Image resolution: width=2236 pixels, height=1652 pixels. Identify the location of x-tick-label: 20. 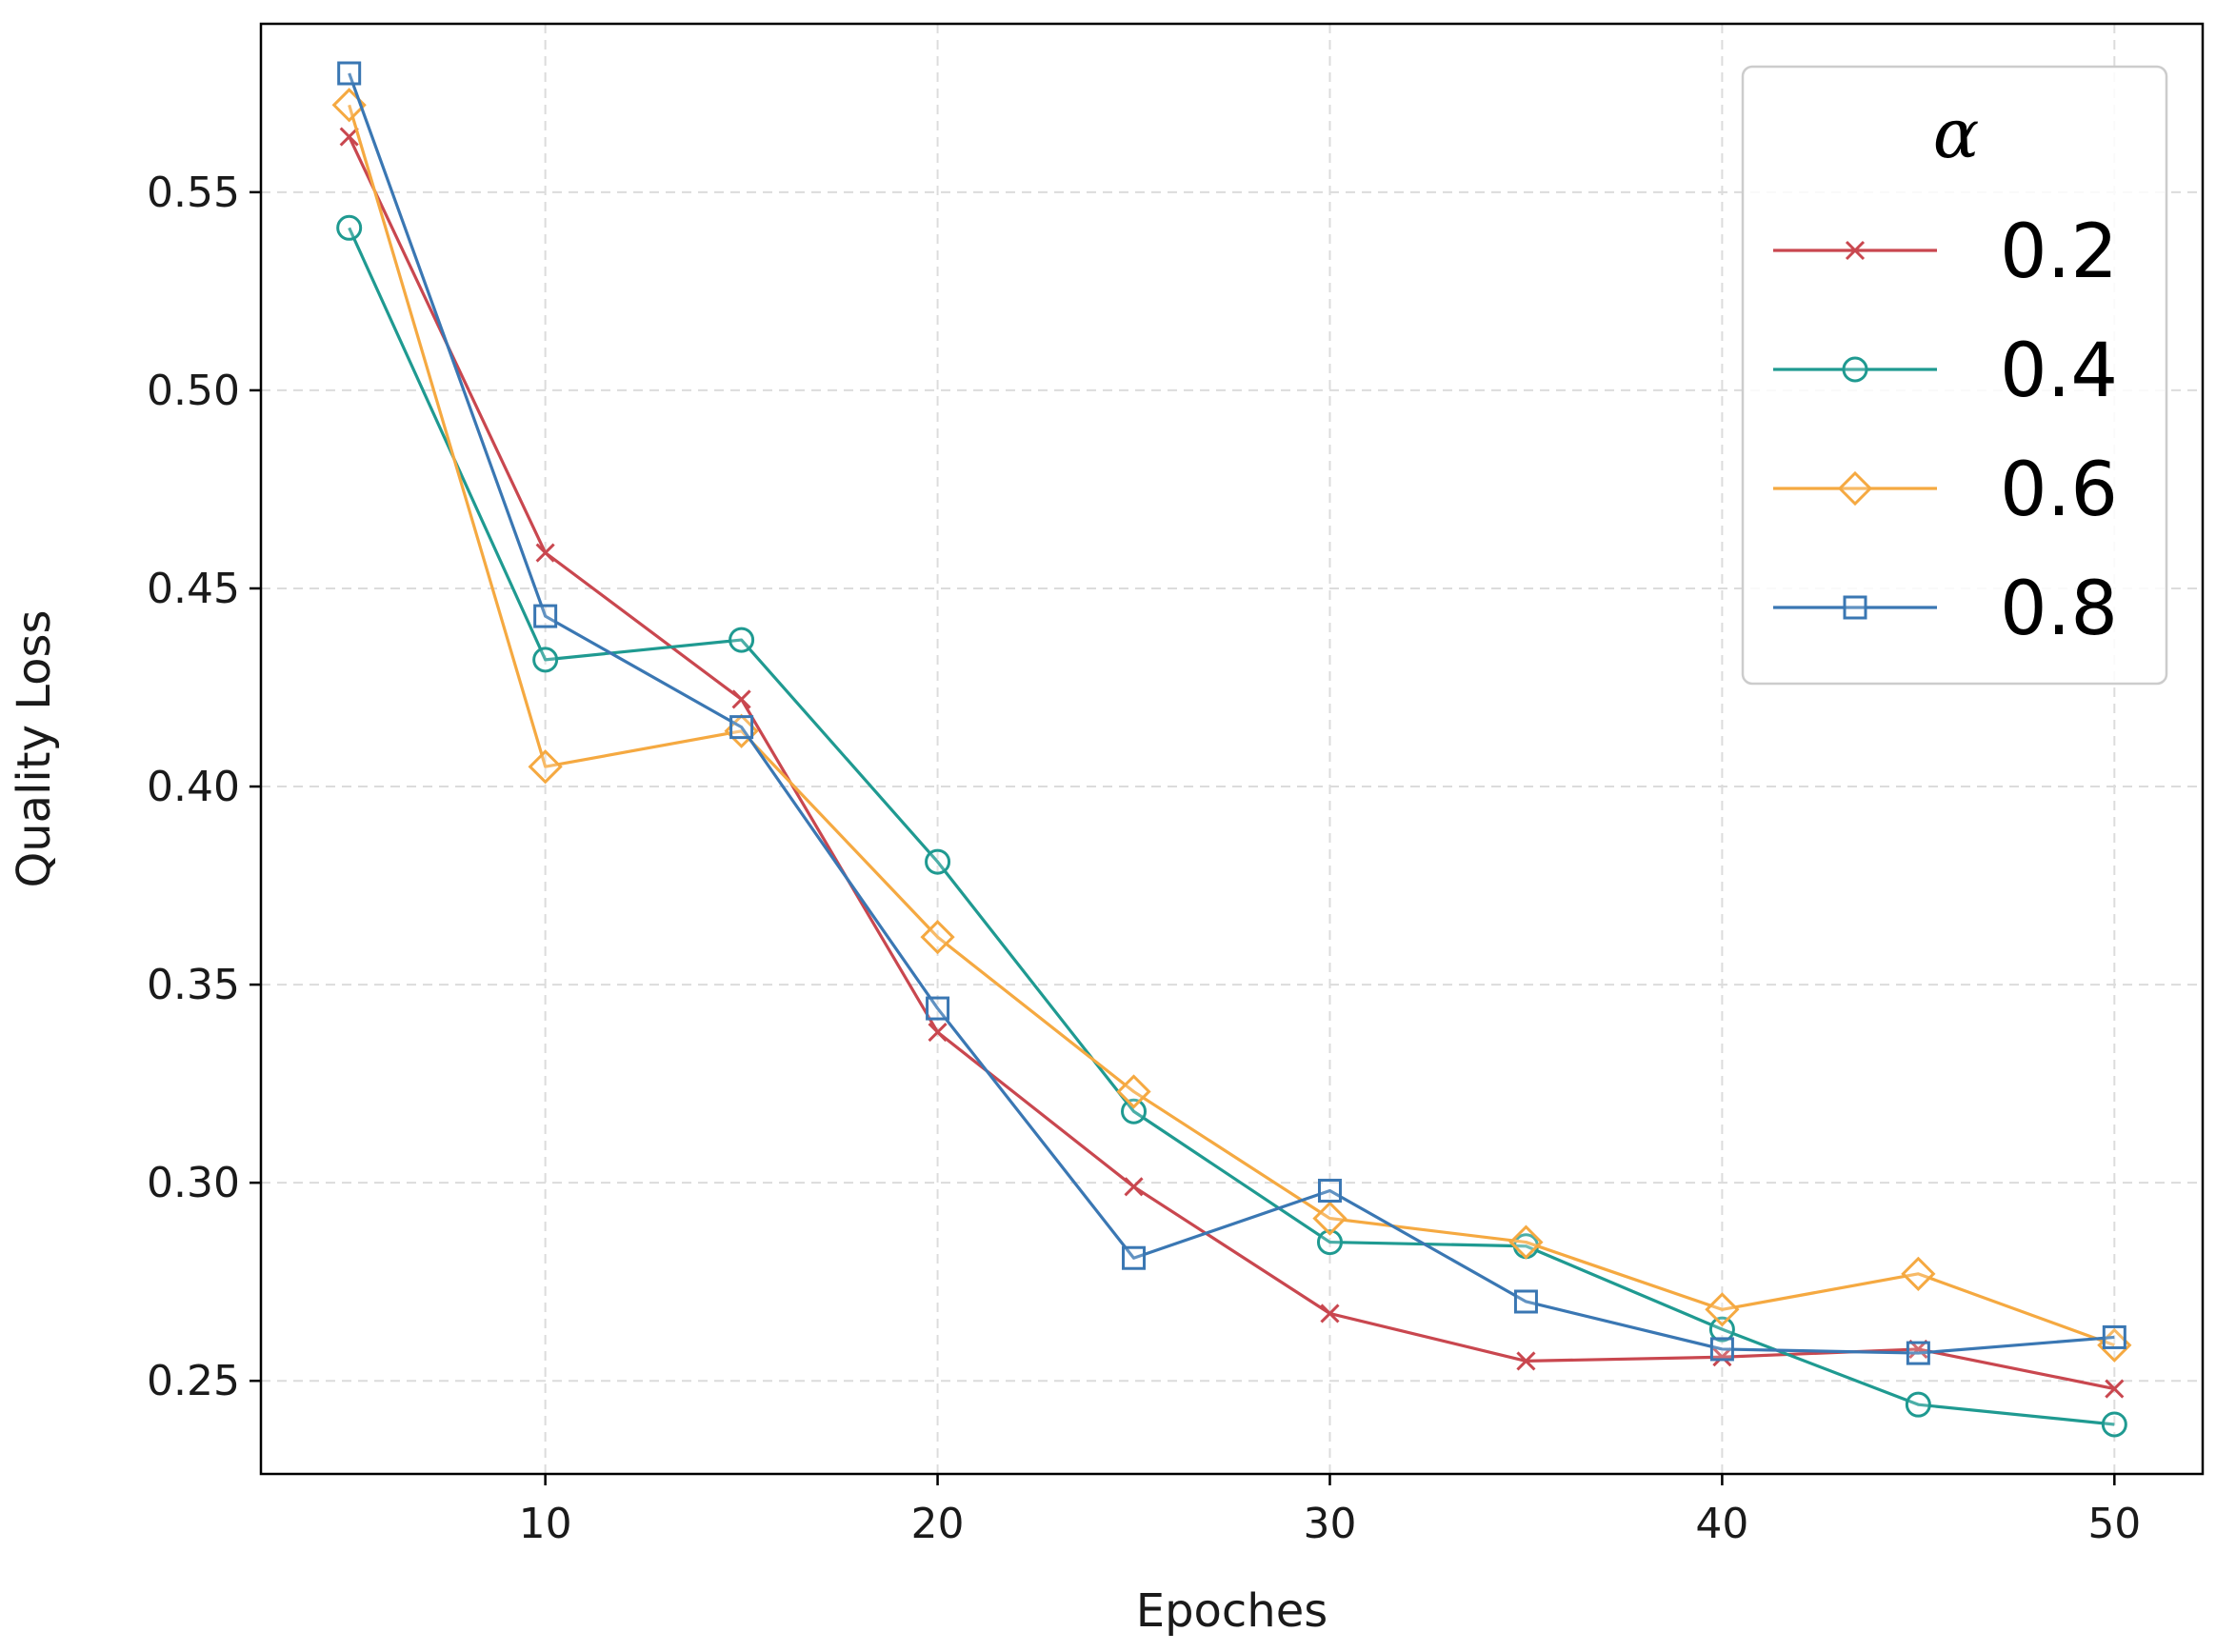
(938, 1524).